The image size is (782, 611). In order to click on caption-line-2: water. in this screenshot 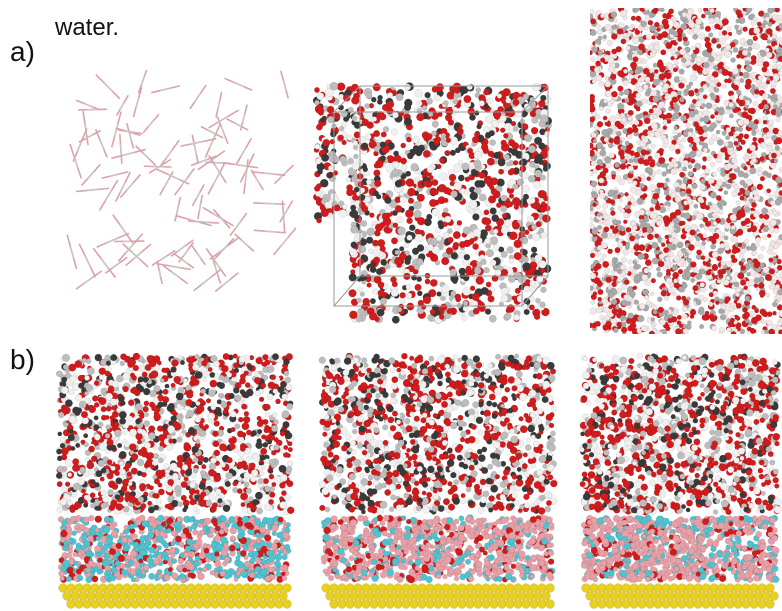, I will do `click(87, 27)`.